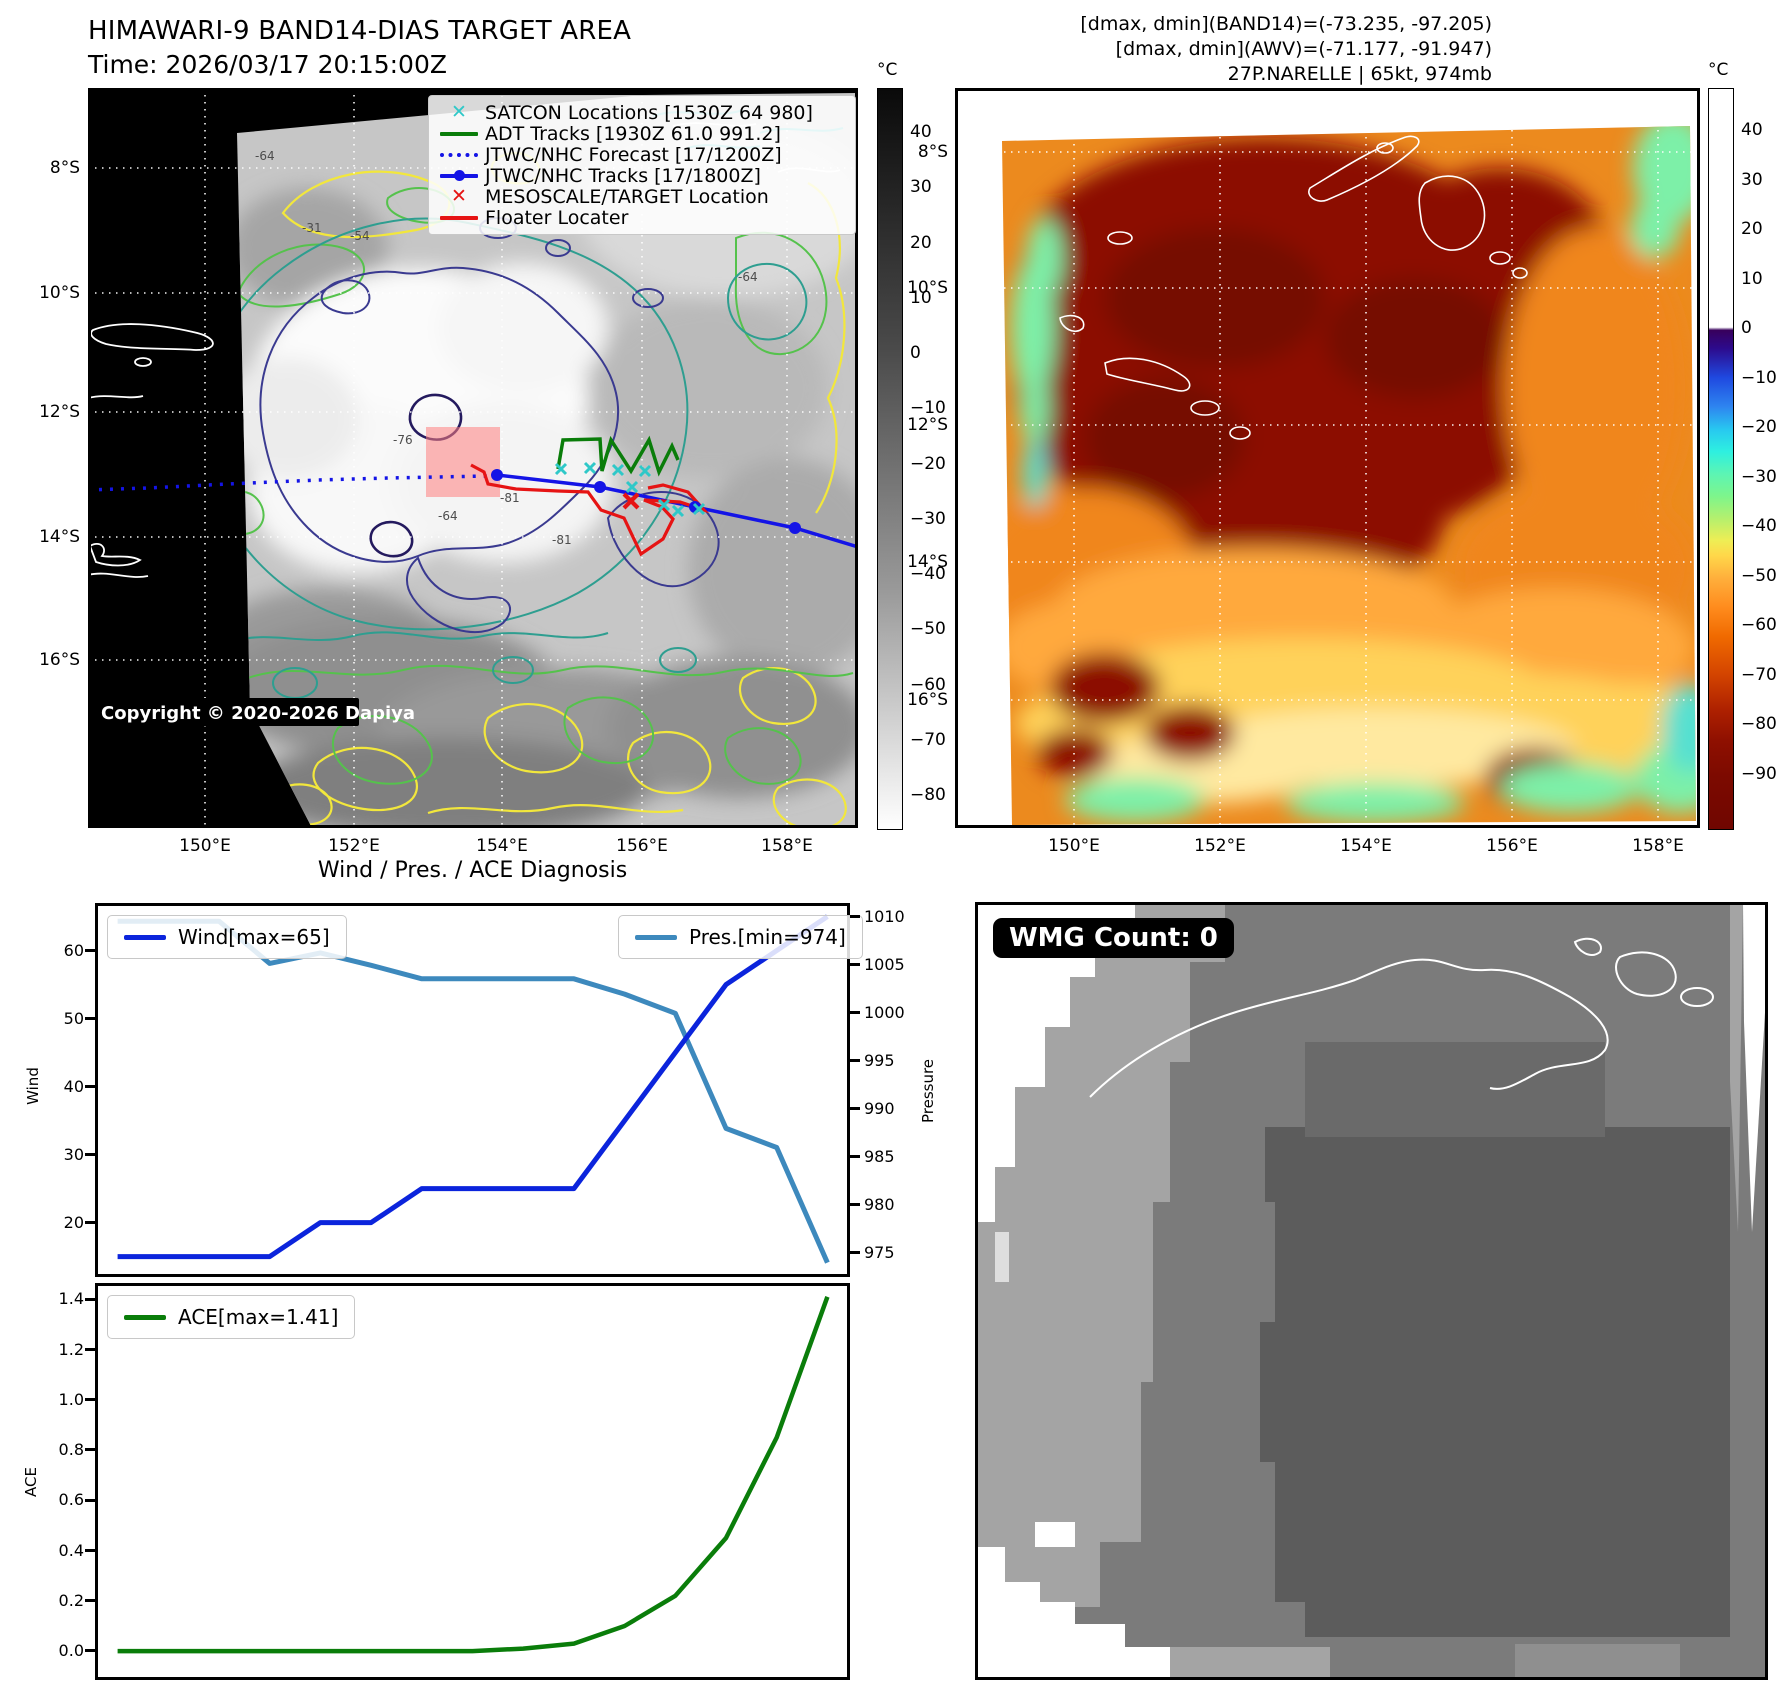  Describe the element at coordinates (145, 937) in the screenshot. I see `wind-line-icon` at that location.